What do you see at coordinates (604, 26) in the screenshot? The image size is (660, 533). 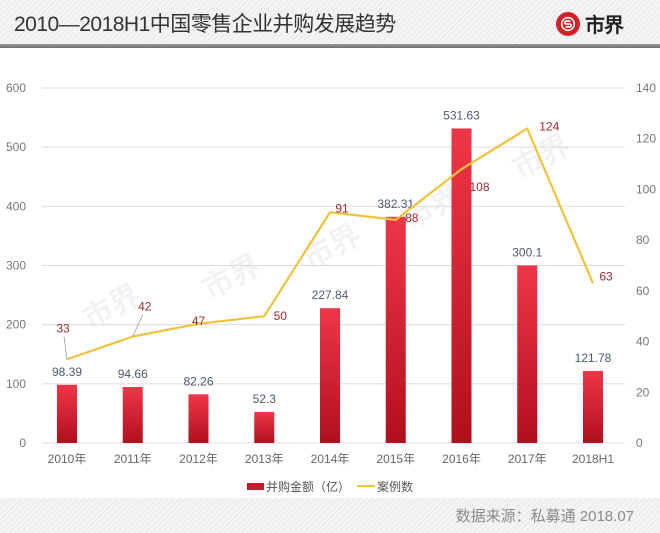 I see `brand-name: 市界` at bounding box center [604, 26].